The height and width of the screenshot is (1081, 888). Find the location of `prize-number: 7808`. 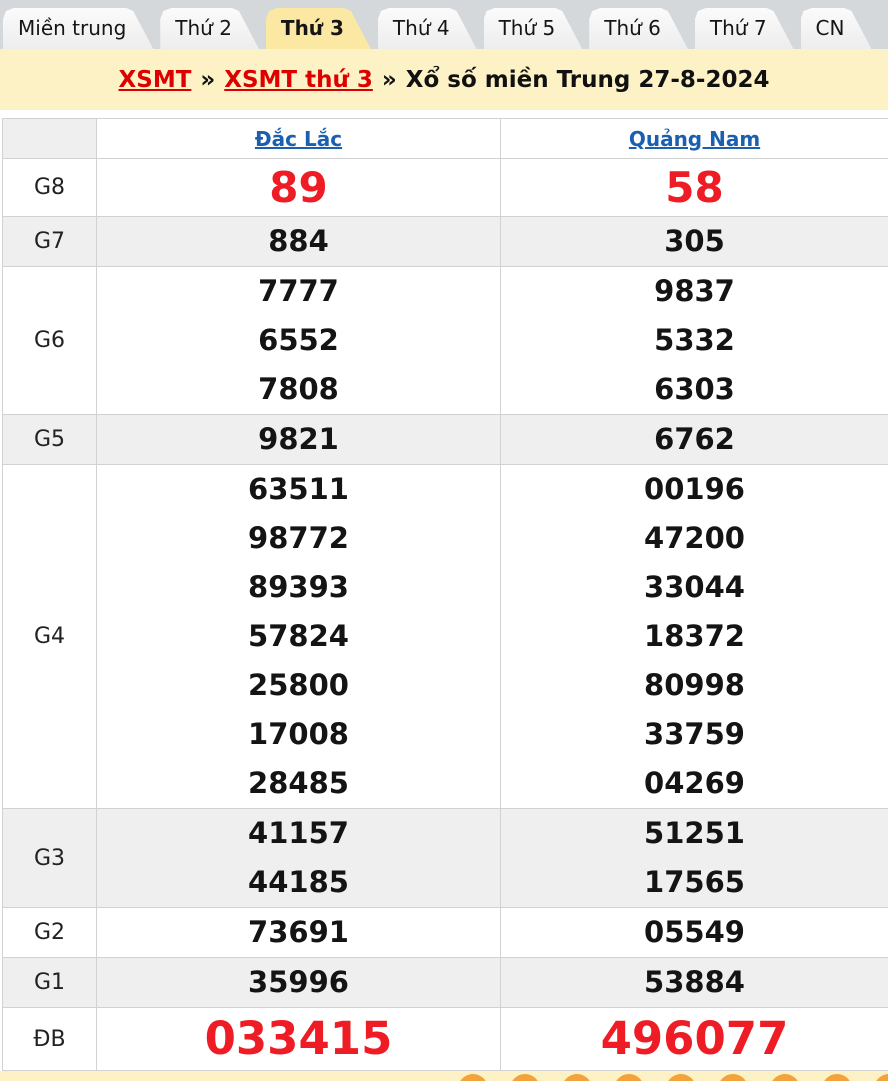

prize-number: 7808 is located at coordinates (298, 389).